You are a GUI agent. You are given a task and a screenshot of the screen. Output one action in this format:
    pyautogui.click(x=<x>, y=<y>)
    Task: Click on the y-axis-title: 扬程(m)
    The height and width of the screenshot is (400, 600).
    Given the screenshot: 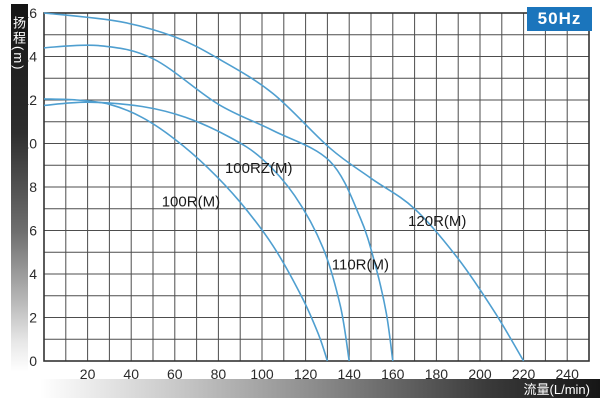 What is the action you would take?
    pyautogui.click(x=18, y=44)
    